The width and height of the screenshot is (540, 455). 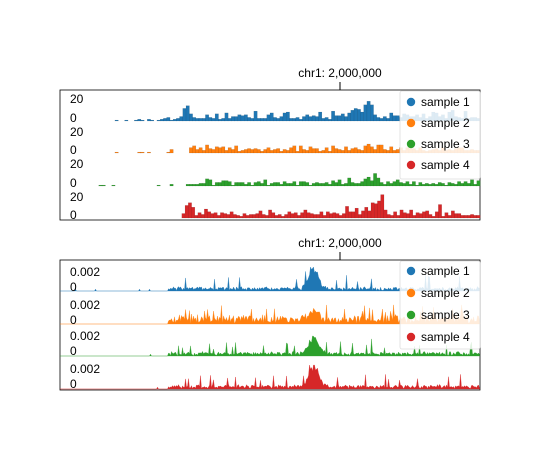 What do you see at coordinates (73, 118) in the screenshot?
I see `y-tick-zero: 0` at bounding box center [73, 118].